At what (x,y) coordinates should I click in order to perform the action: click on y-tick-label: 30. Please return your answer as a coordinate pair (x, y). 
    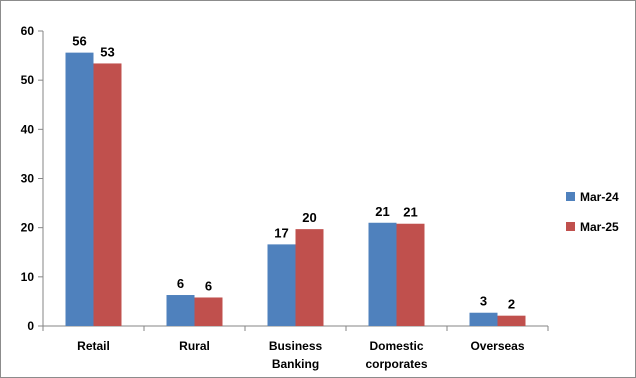
    Looking at the image, I should click on (28, 179).